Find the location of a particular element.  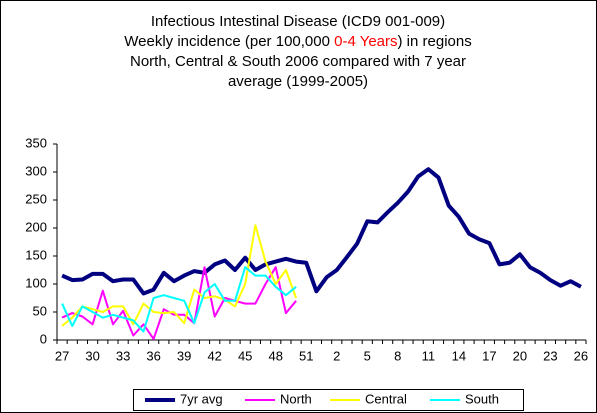

y-tick-label: 50 is located at coordinates (40, 310).